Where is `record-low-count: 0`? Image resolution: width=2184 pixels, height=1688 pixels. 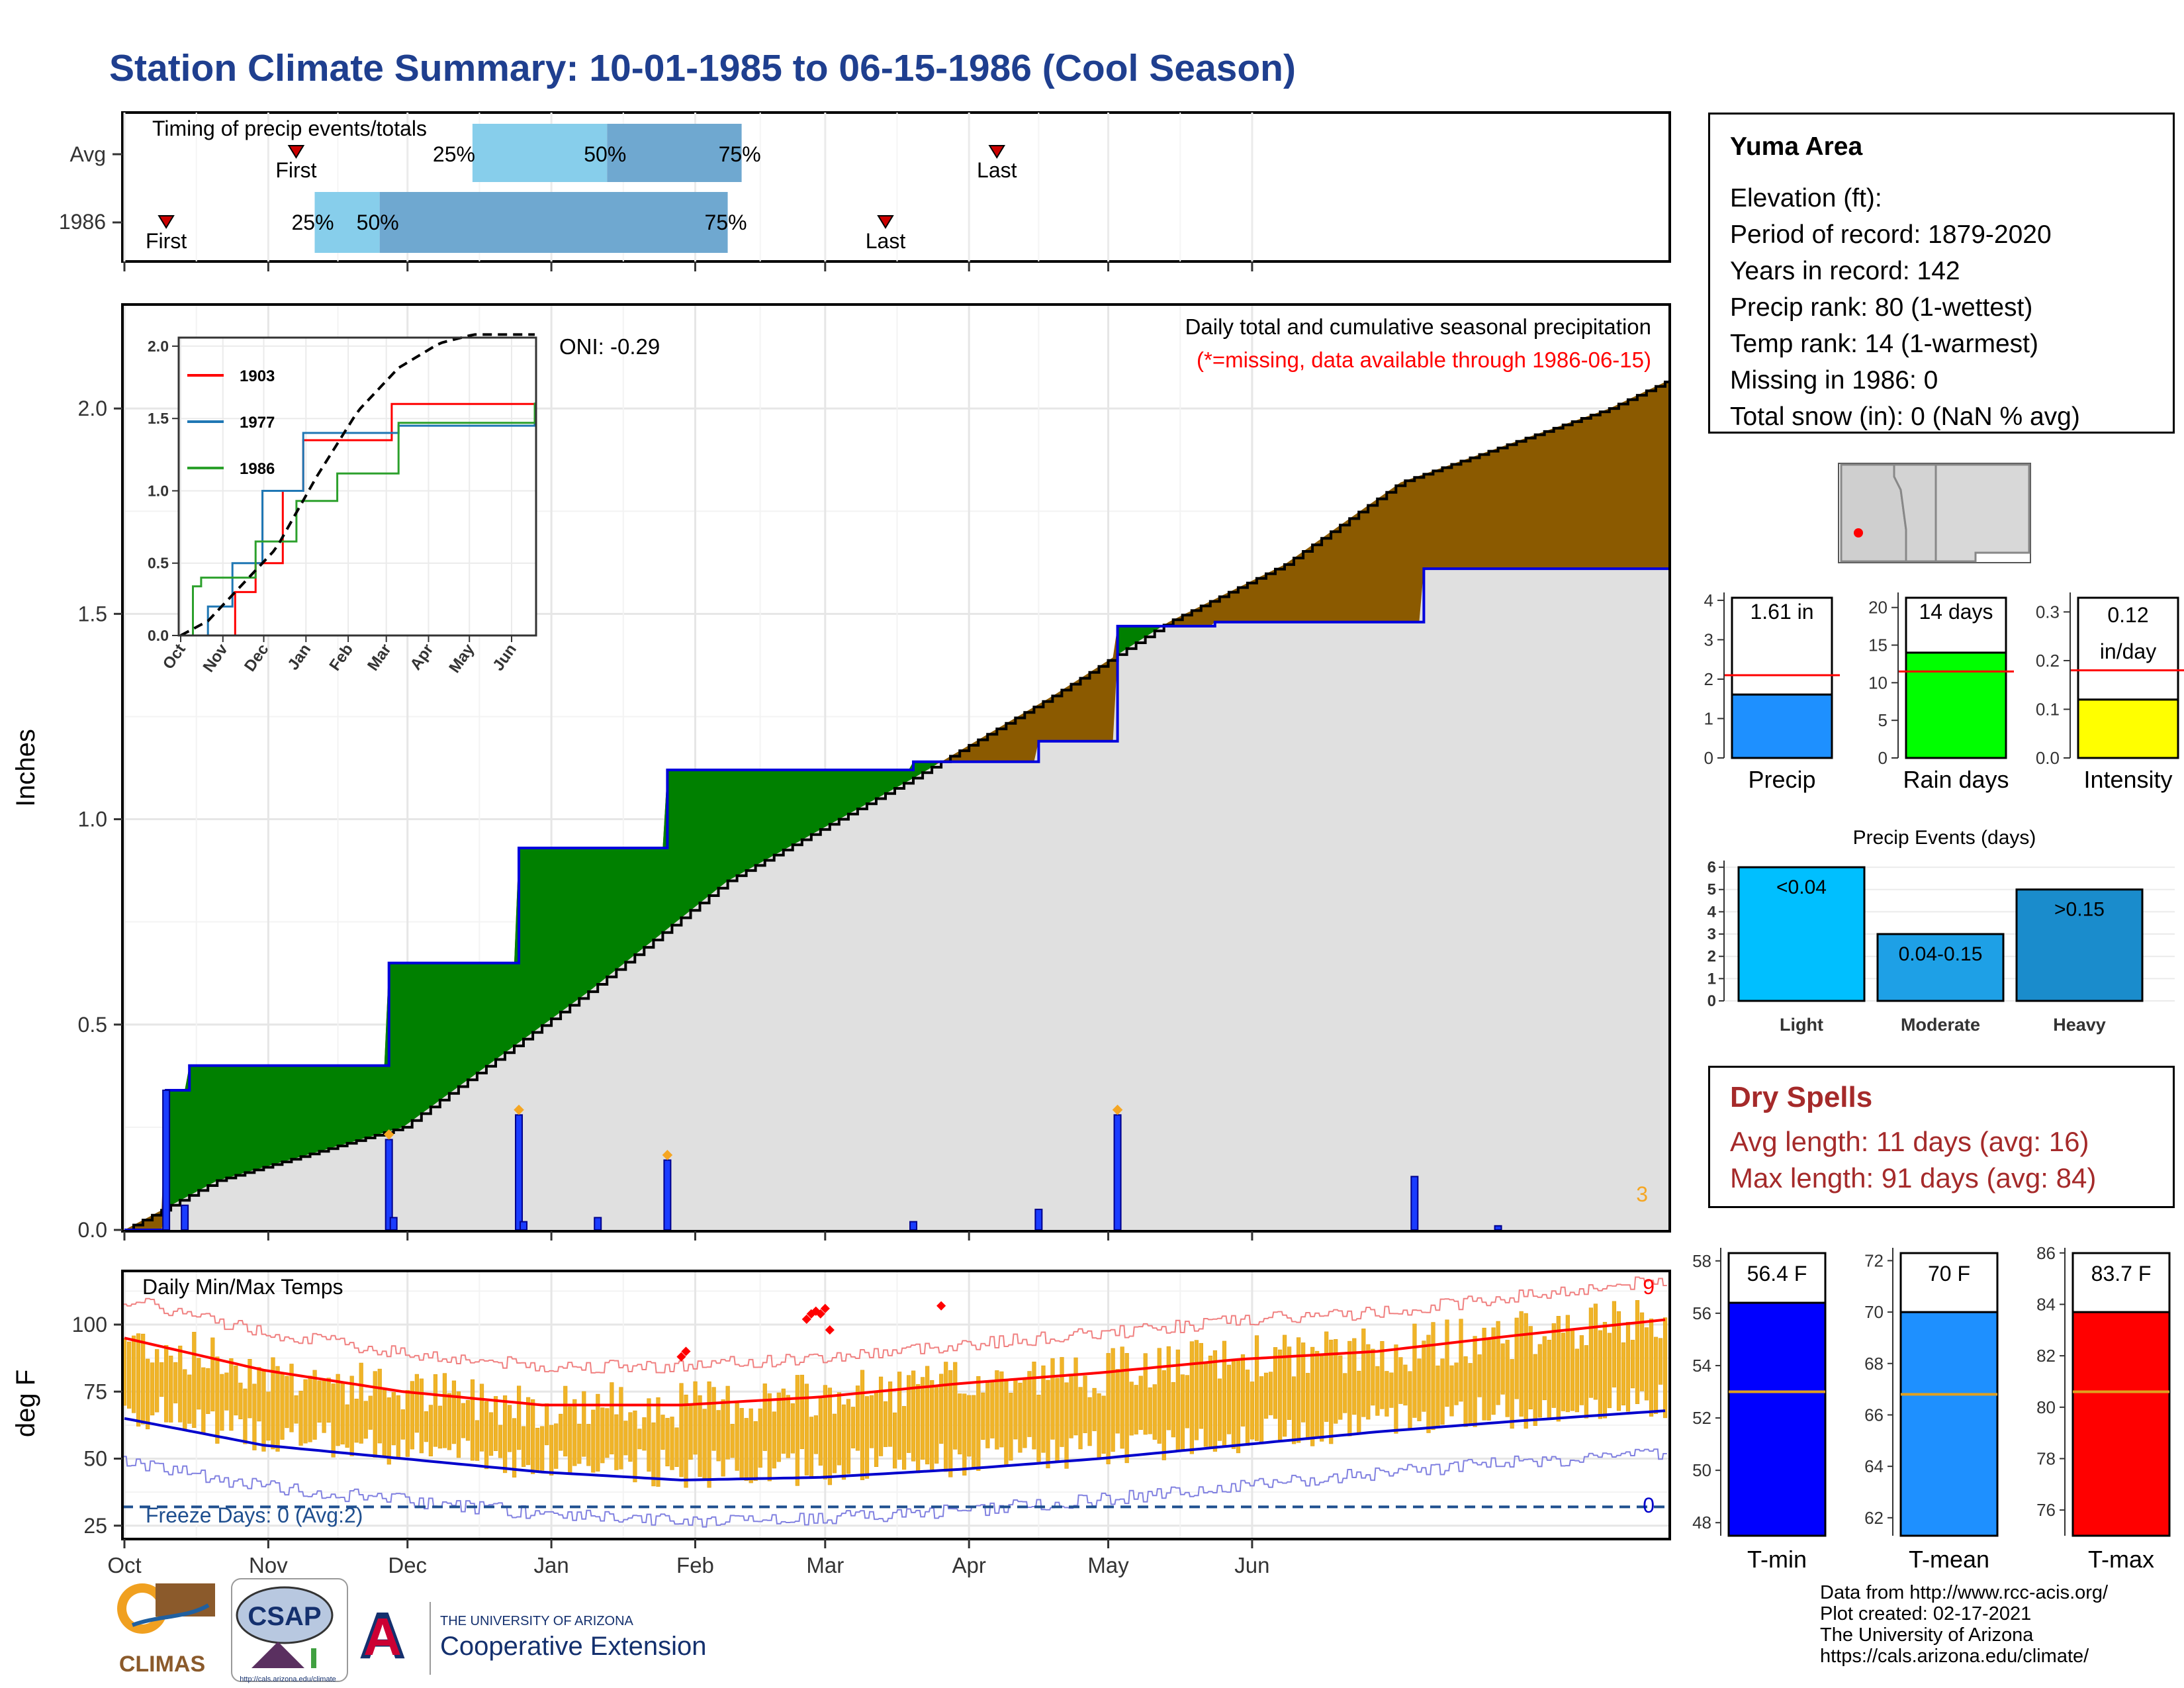
record-low-count: 0 is located at coordinates (1649, 1505).